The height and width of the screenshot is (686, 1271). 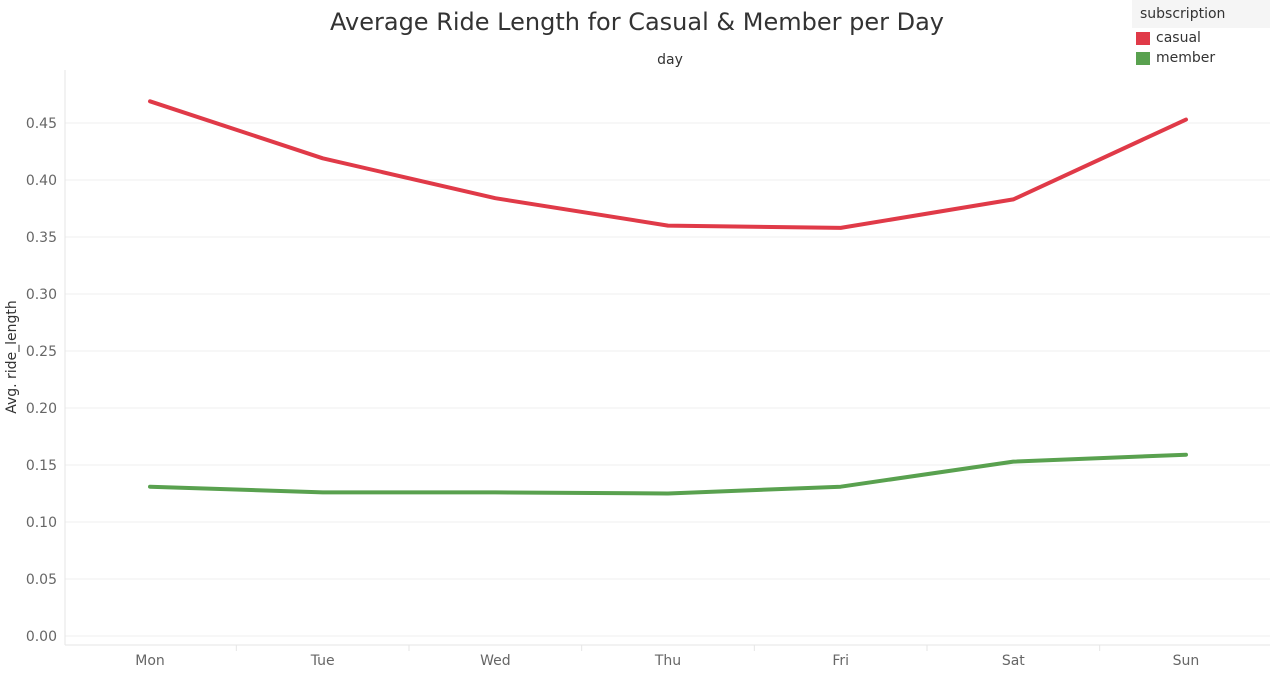 I want to click on legend-label-member: member, so click(x=1186, y=58).